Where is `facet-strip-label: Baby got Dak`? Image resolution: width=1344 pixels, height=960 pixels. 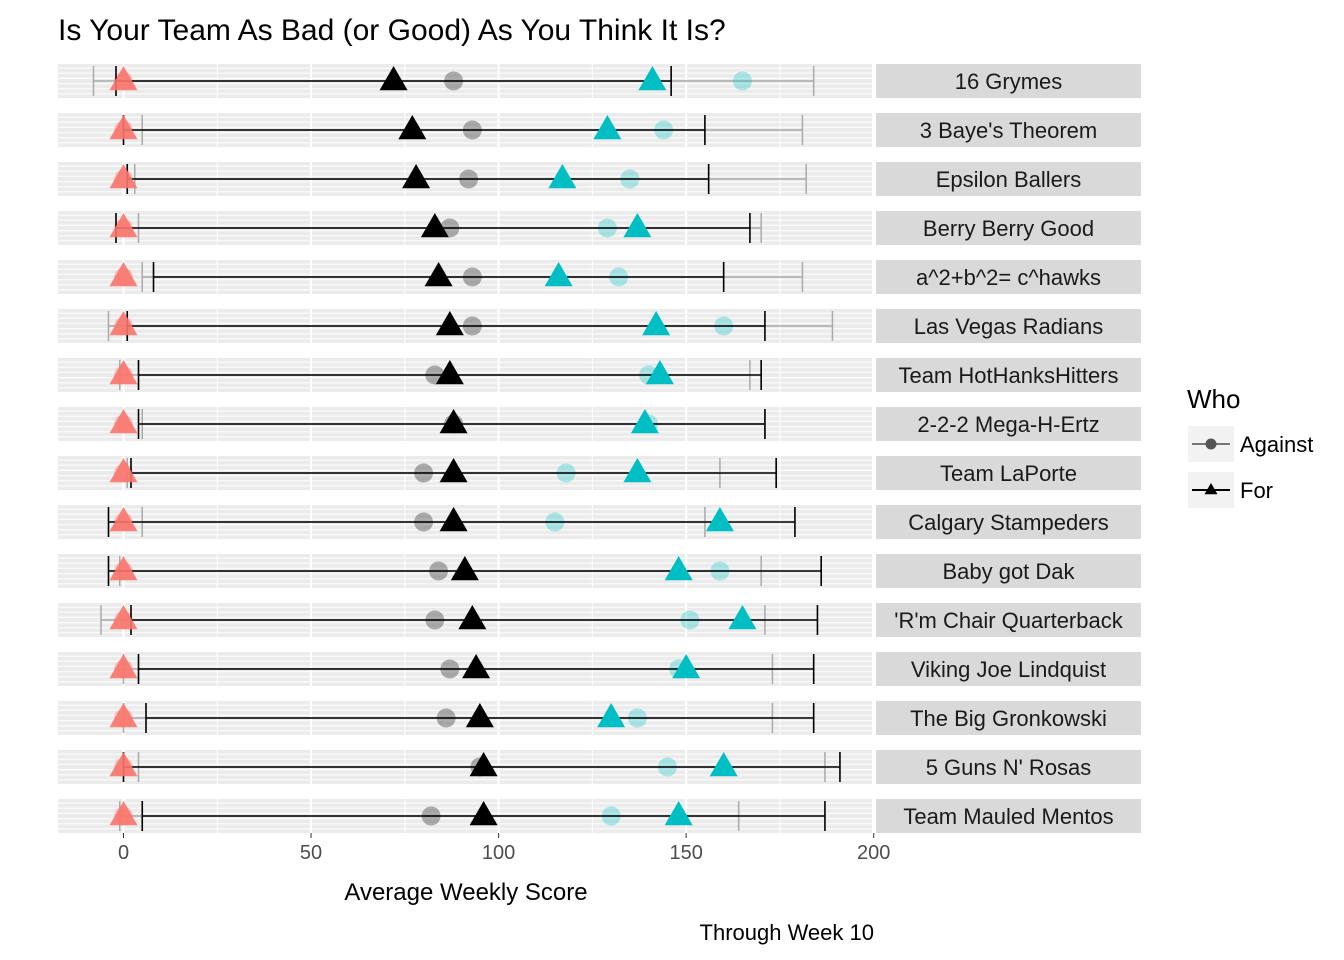 facet-strip-label: Baby got Dak is located at coordinates (1008, 571).